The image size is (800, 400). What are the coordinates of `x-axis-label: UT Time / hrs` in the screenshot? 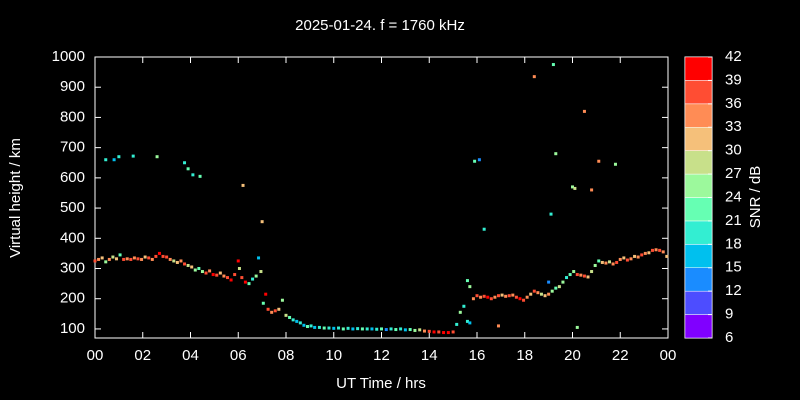 It's located at (381, 383).